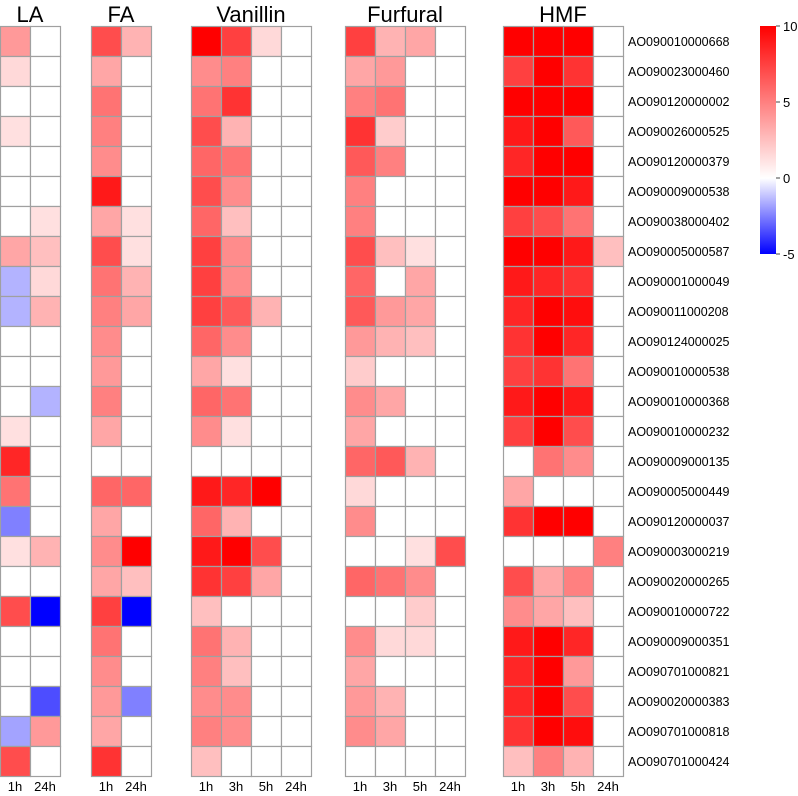 This screenshot has width=798, height=796. I want to click on row-label: AO090003000219, so click(679, 552).